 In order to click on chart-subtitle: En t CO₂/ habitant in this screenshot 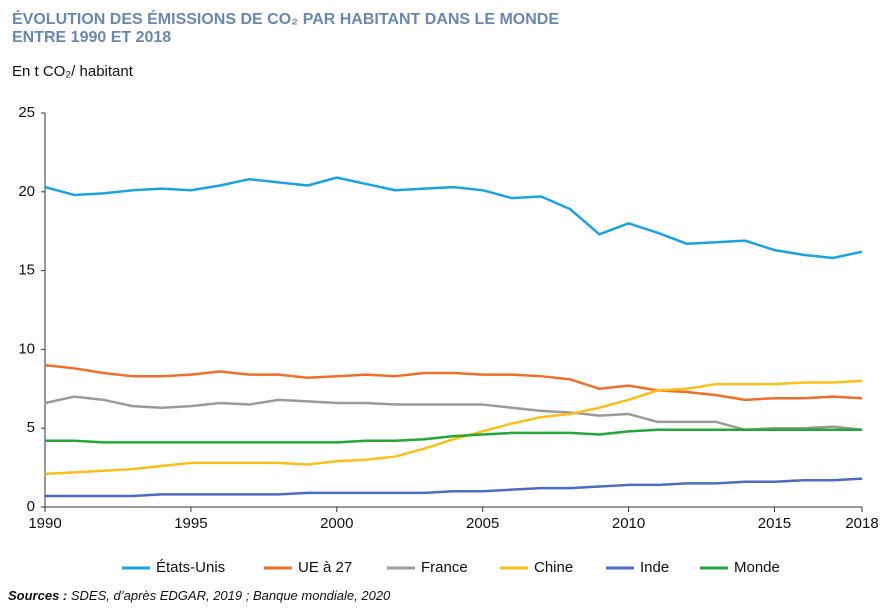, I will do `click(73, 71)`.